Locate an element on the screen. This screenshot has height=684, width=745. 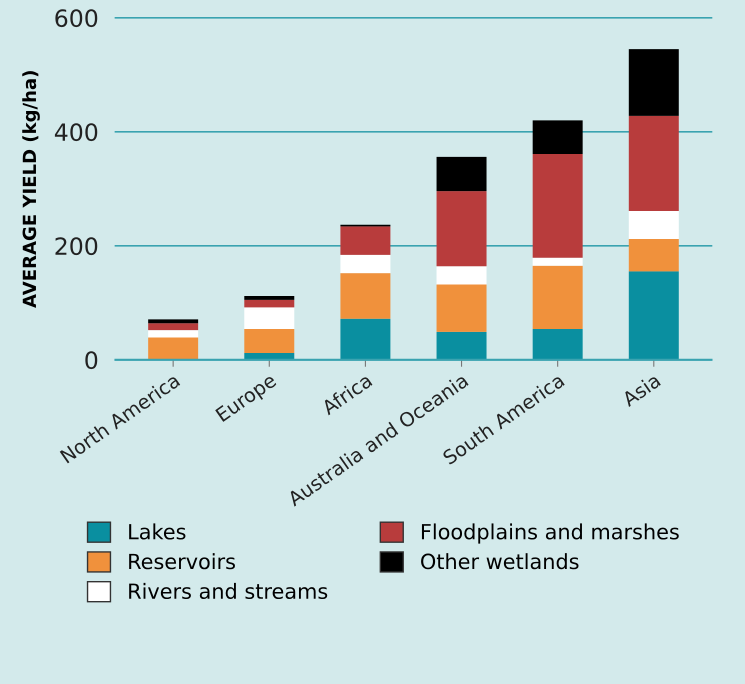
legend-label: Rivers and streams is located at coordinates (228, 591).